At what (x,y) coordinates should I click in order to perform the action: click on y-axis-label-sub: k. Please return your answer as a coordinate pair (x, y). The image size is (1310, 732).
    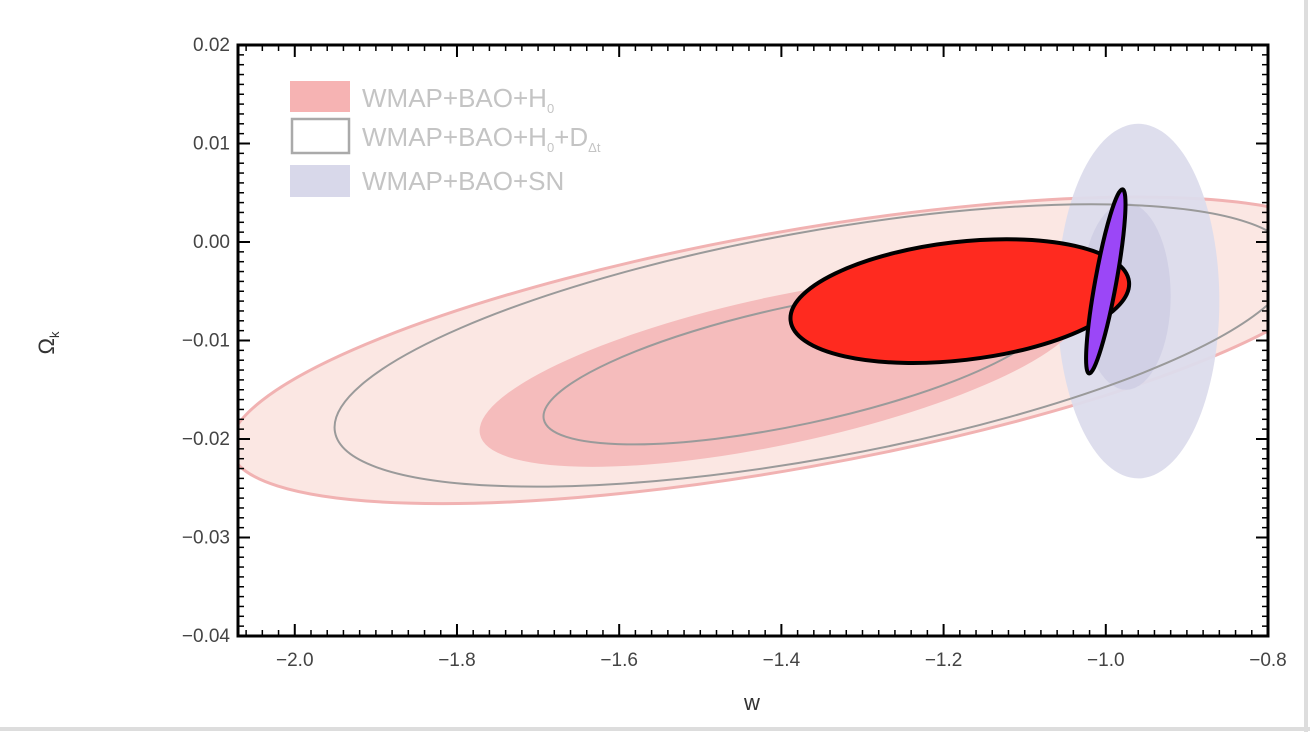
    Looking at the image, I should click on (54, 334).